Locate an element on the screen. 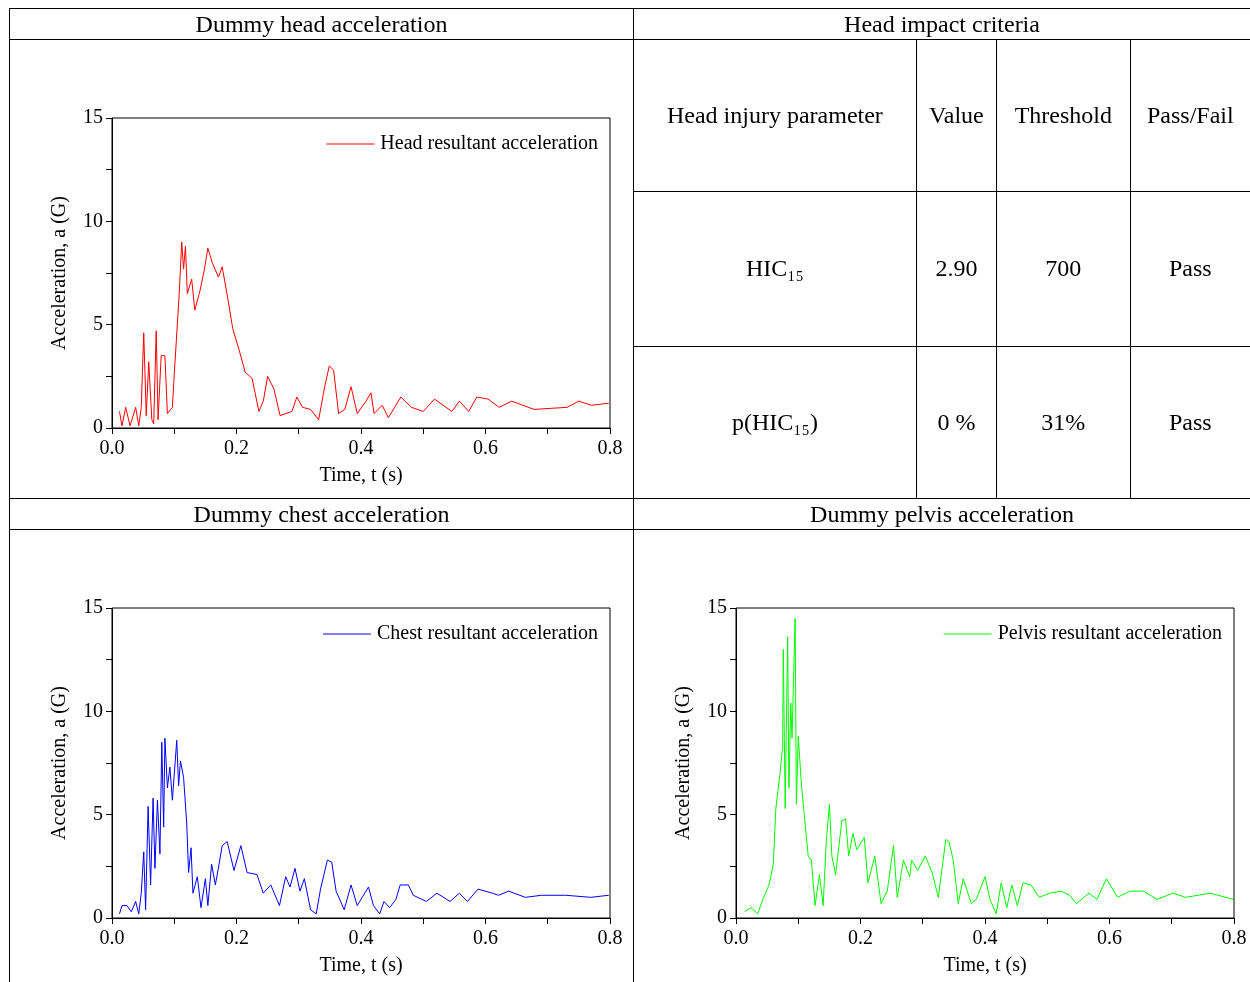 The height and width of the screenshot is (982, 1250). text: Threshold is located at coordinates (1063, 116).